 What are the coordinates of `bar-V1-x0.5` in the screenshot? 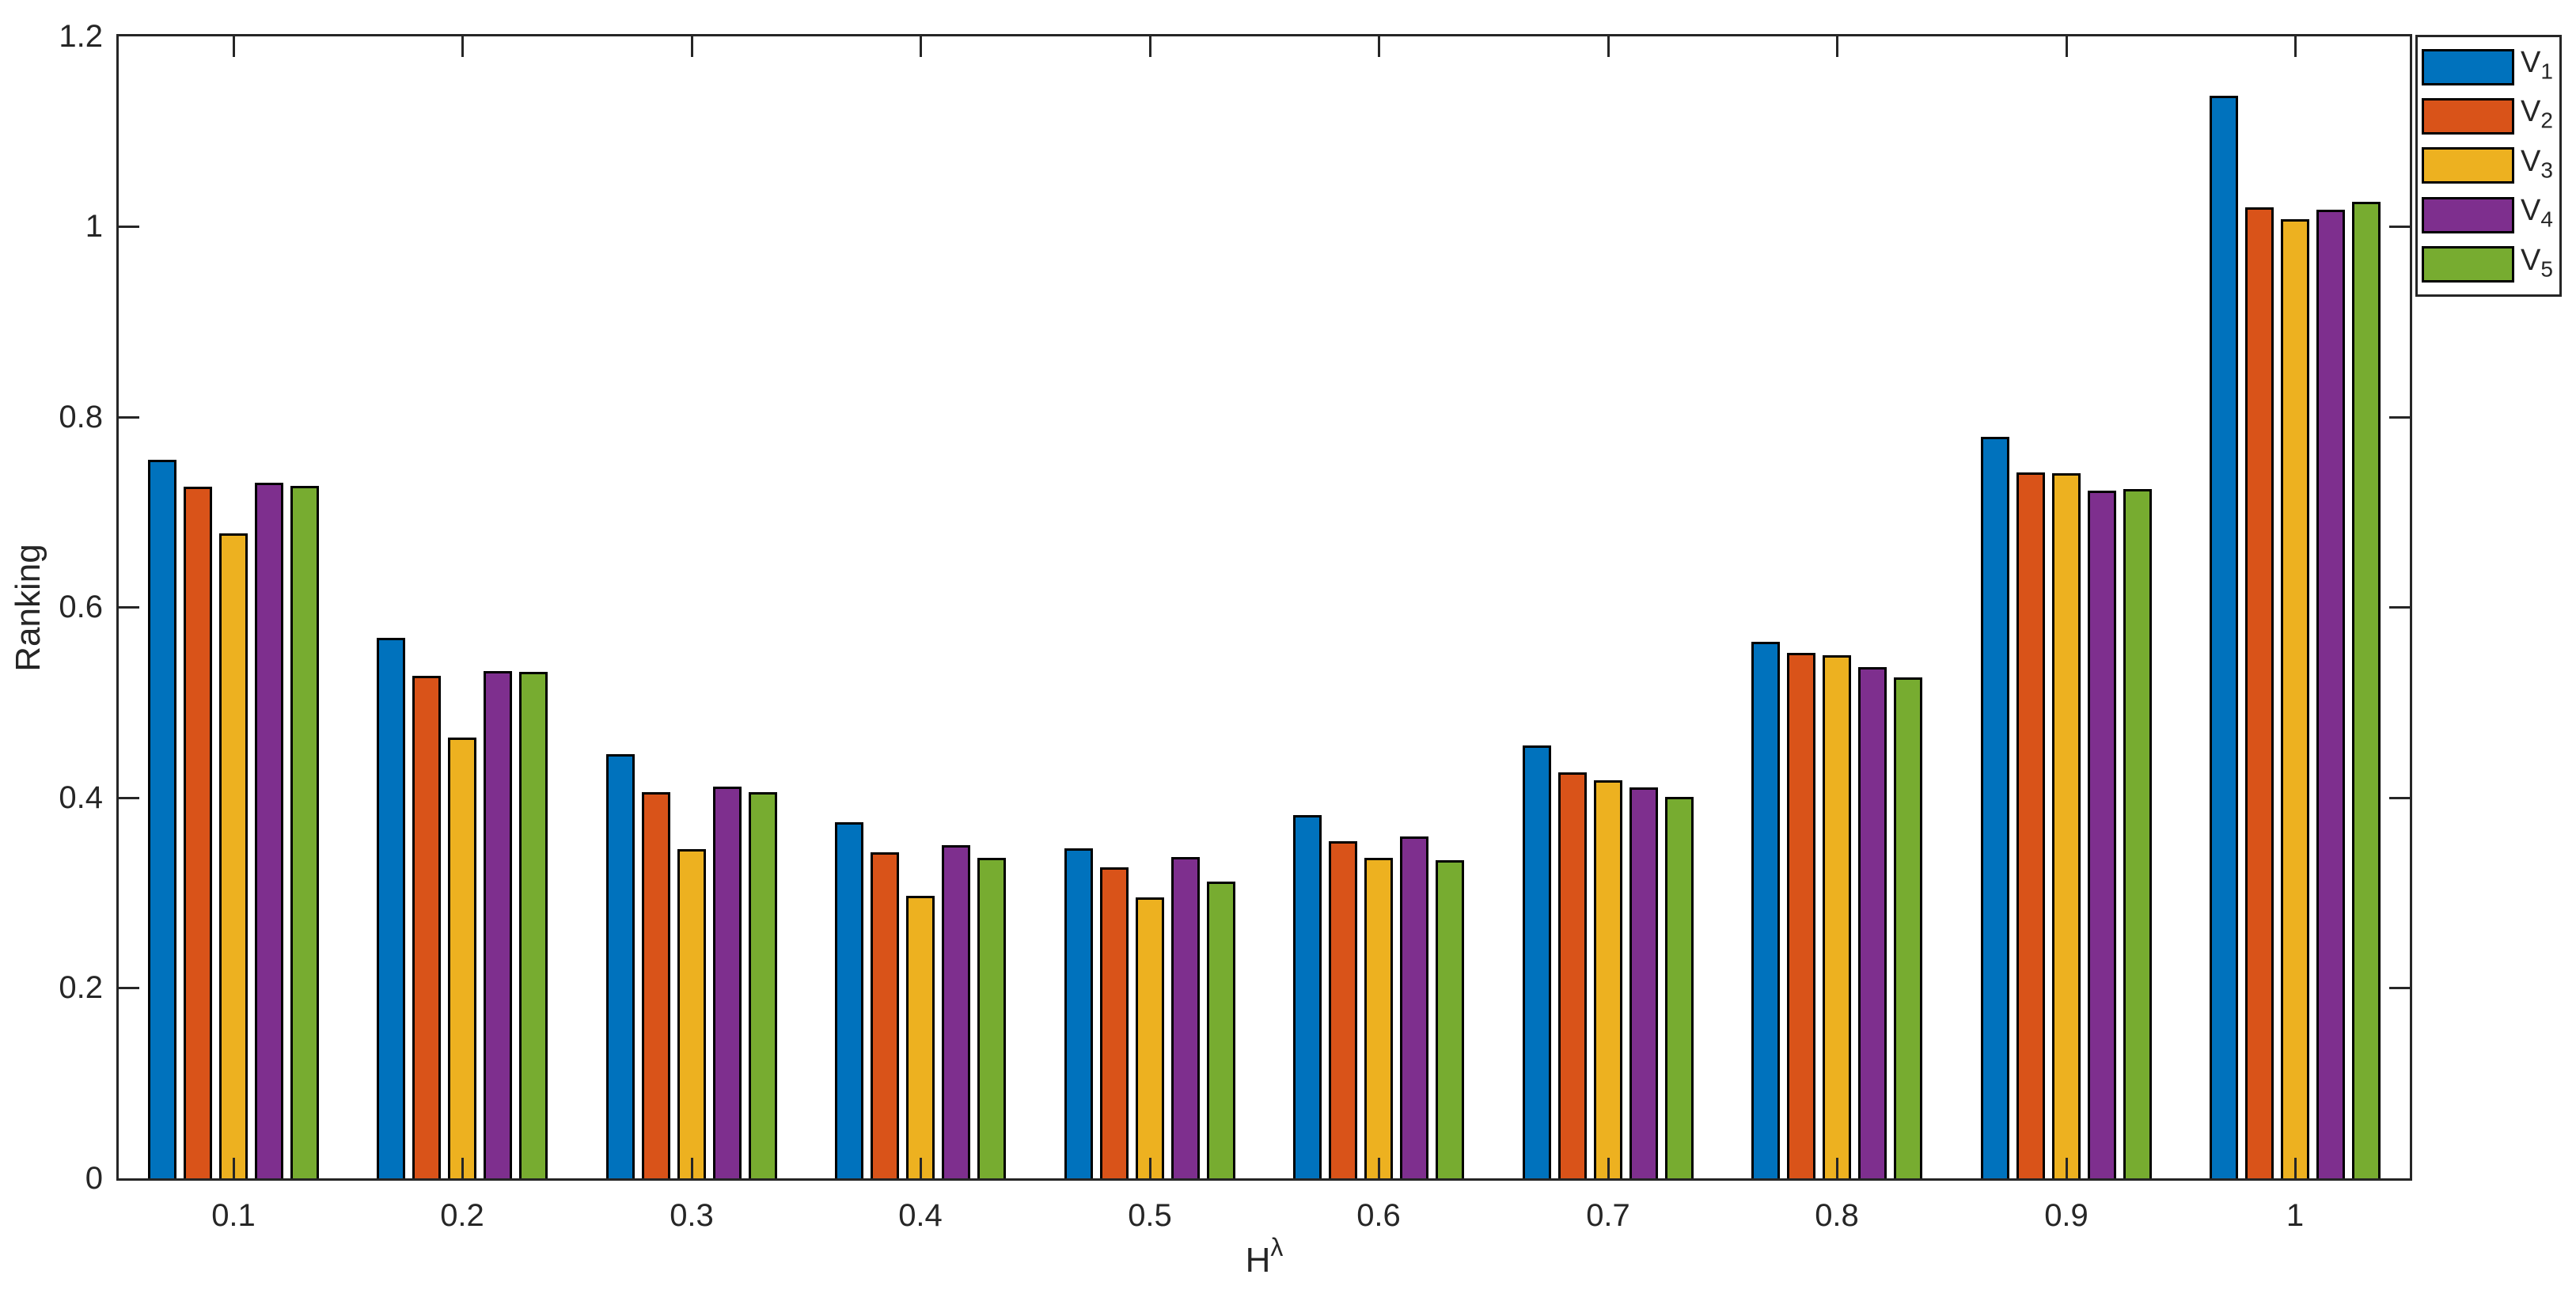 It's located at (1078, 1013).